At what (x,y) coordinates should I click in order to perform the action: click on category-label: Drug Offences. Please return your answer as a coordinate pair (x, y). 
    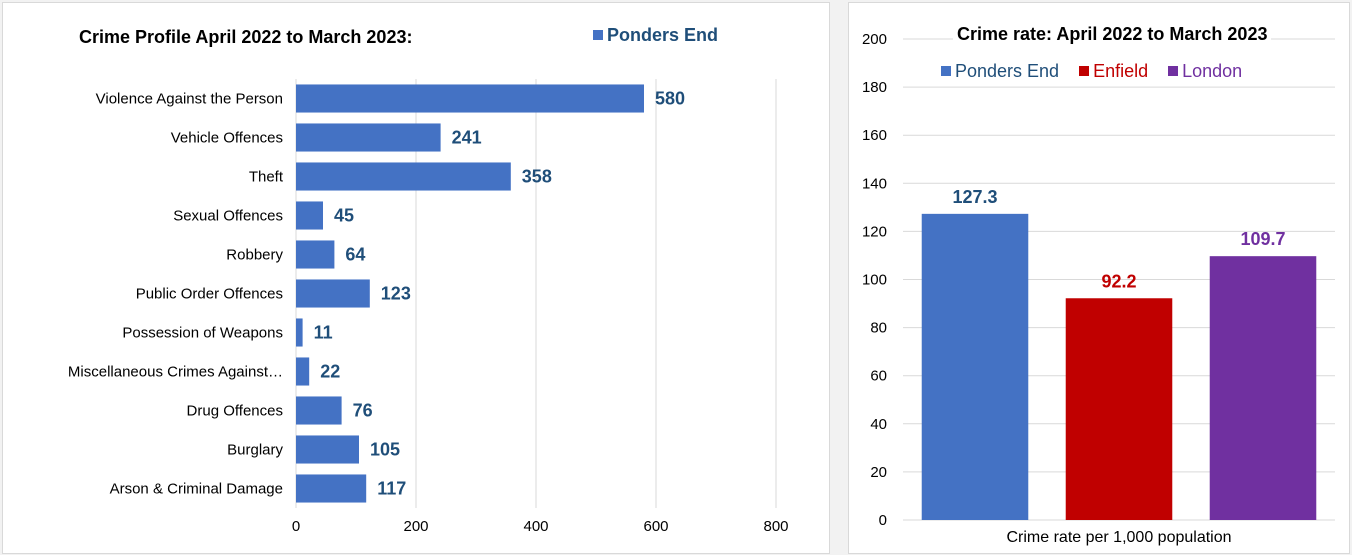
    Looking at the image, I should click on (235, 411).